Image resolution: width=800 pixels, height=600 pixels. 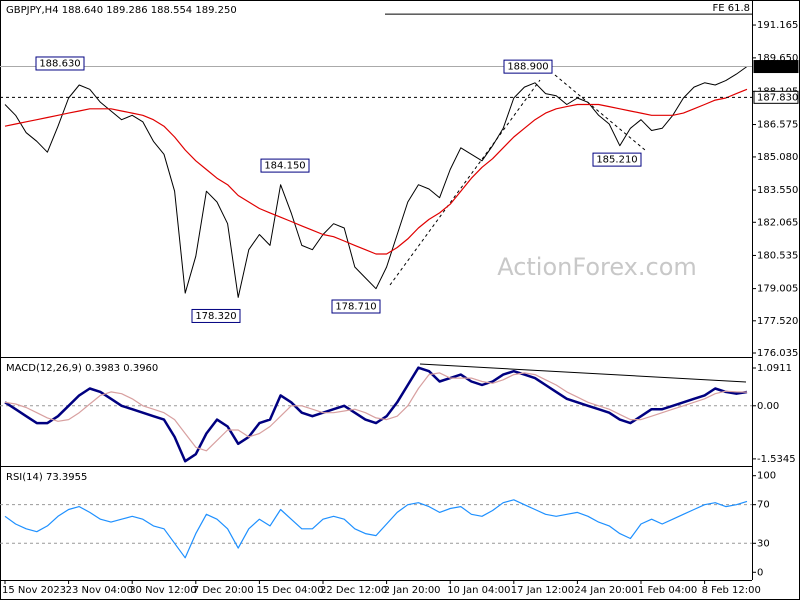 I want to click on annotation-label: 178.710, so click(x=355, y=307).